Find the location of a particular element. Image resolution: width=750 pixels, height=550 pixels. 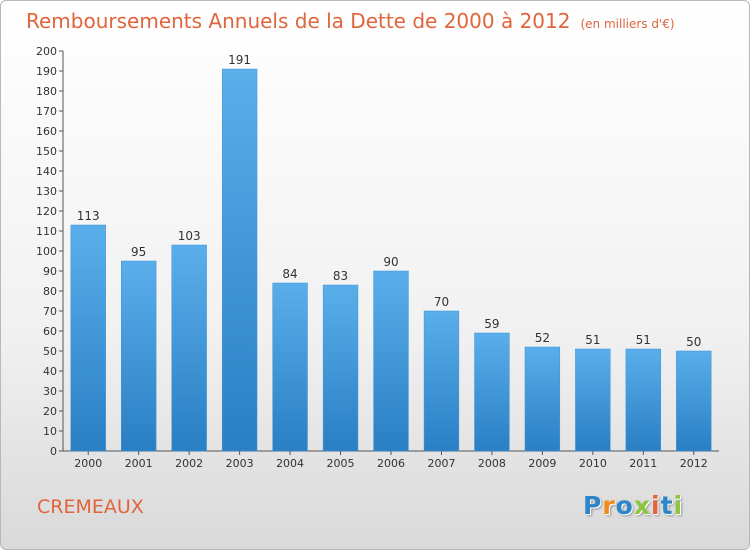

logo-letter: t is located at coordinates (667, 505).